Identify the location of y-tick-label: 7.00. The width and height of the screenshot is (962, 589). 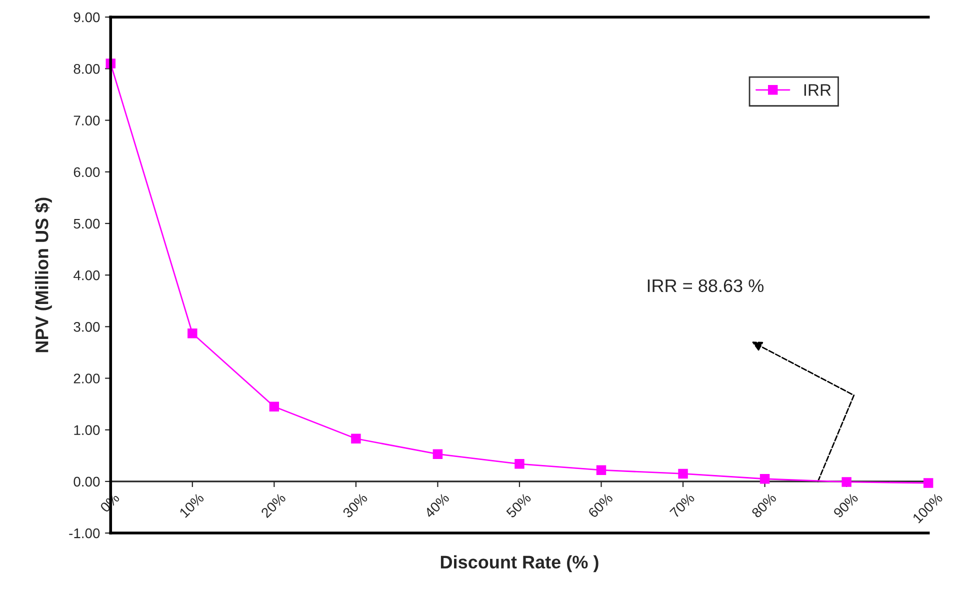
(87, 121).